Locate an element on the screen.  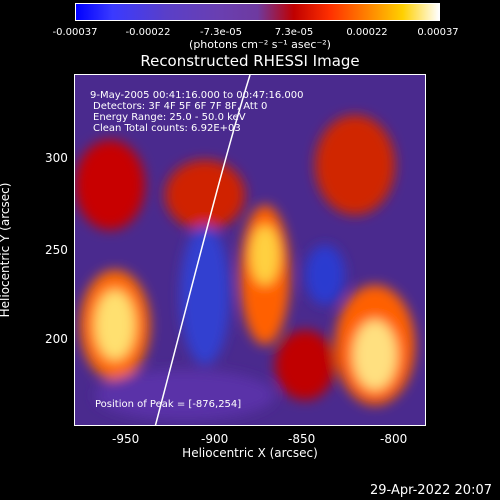
annotation-clean: Clean Total counts: 6.92E+03 is located at coordinates (167, 128).